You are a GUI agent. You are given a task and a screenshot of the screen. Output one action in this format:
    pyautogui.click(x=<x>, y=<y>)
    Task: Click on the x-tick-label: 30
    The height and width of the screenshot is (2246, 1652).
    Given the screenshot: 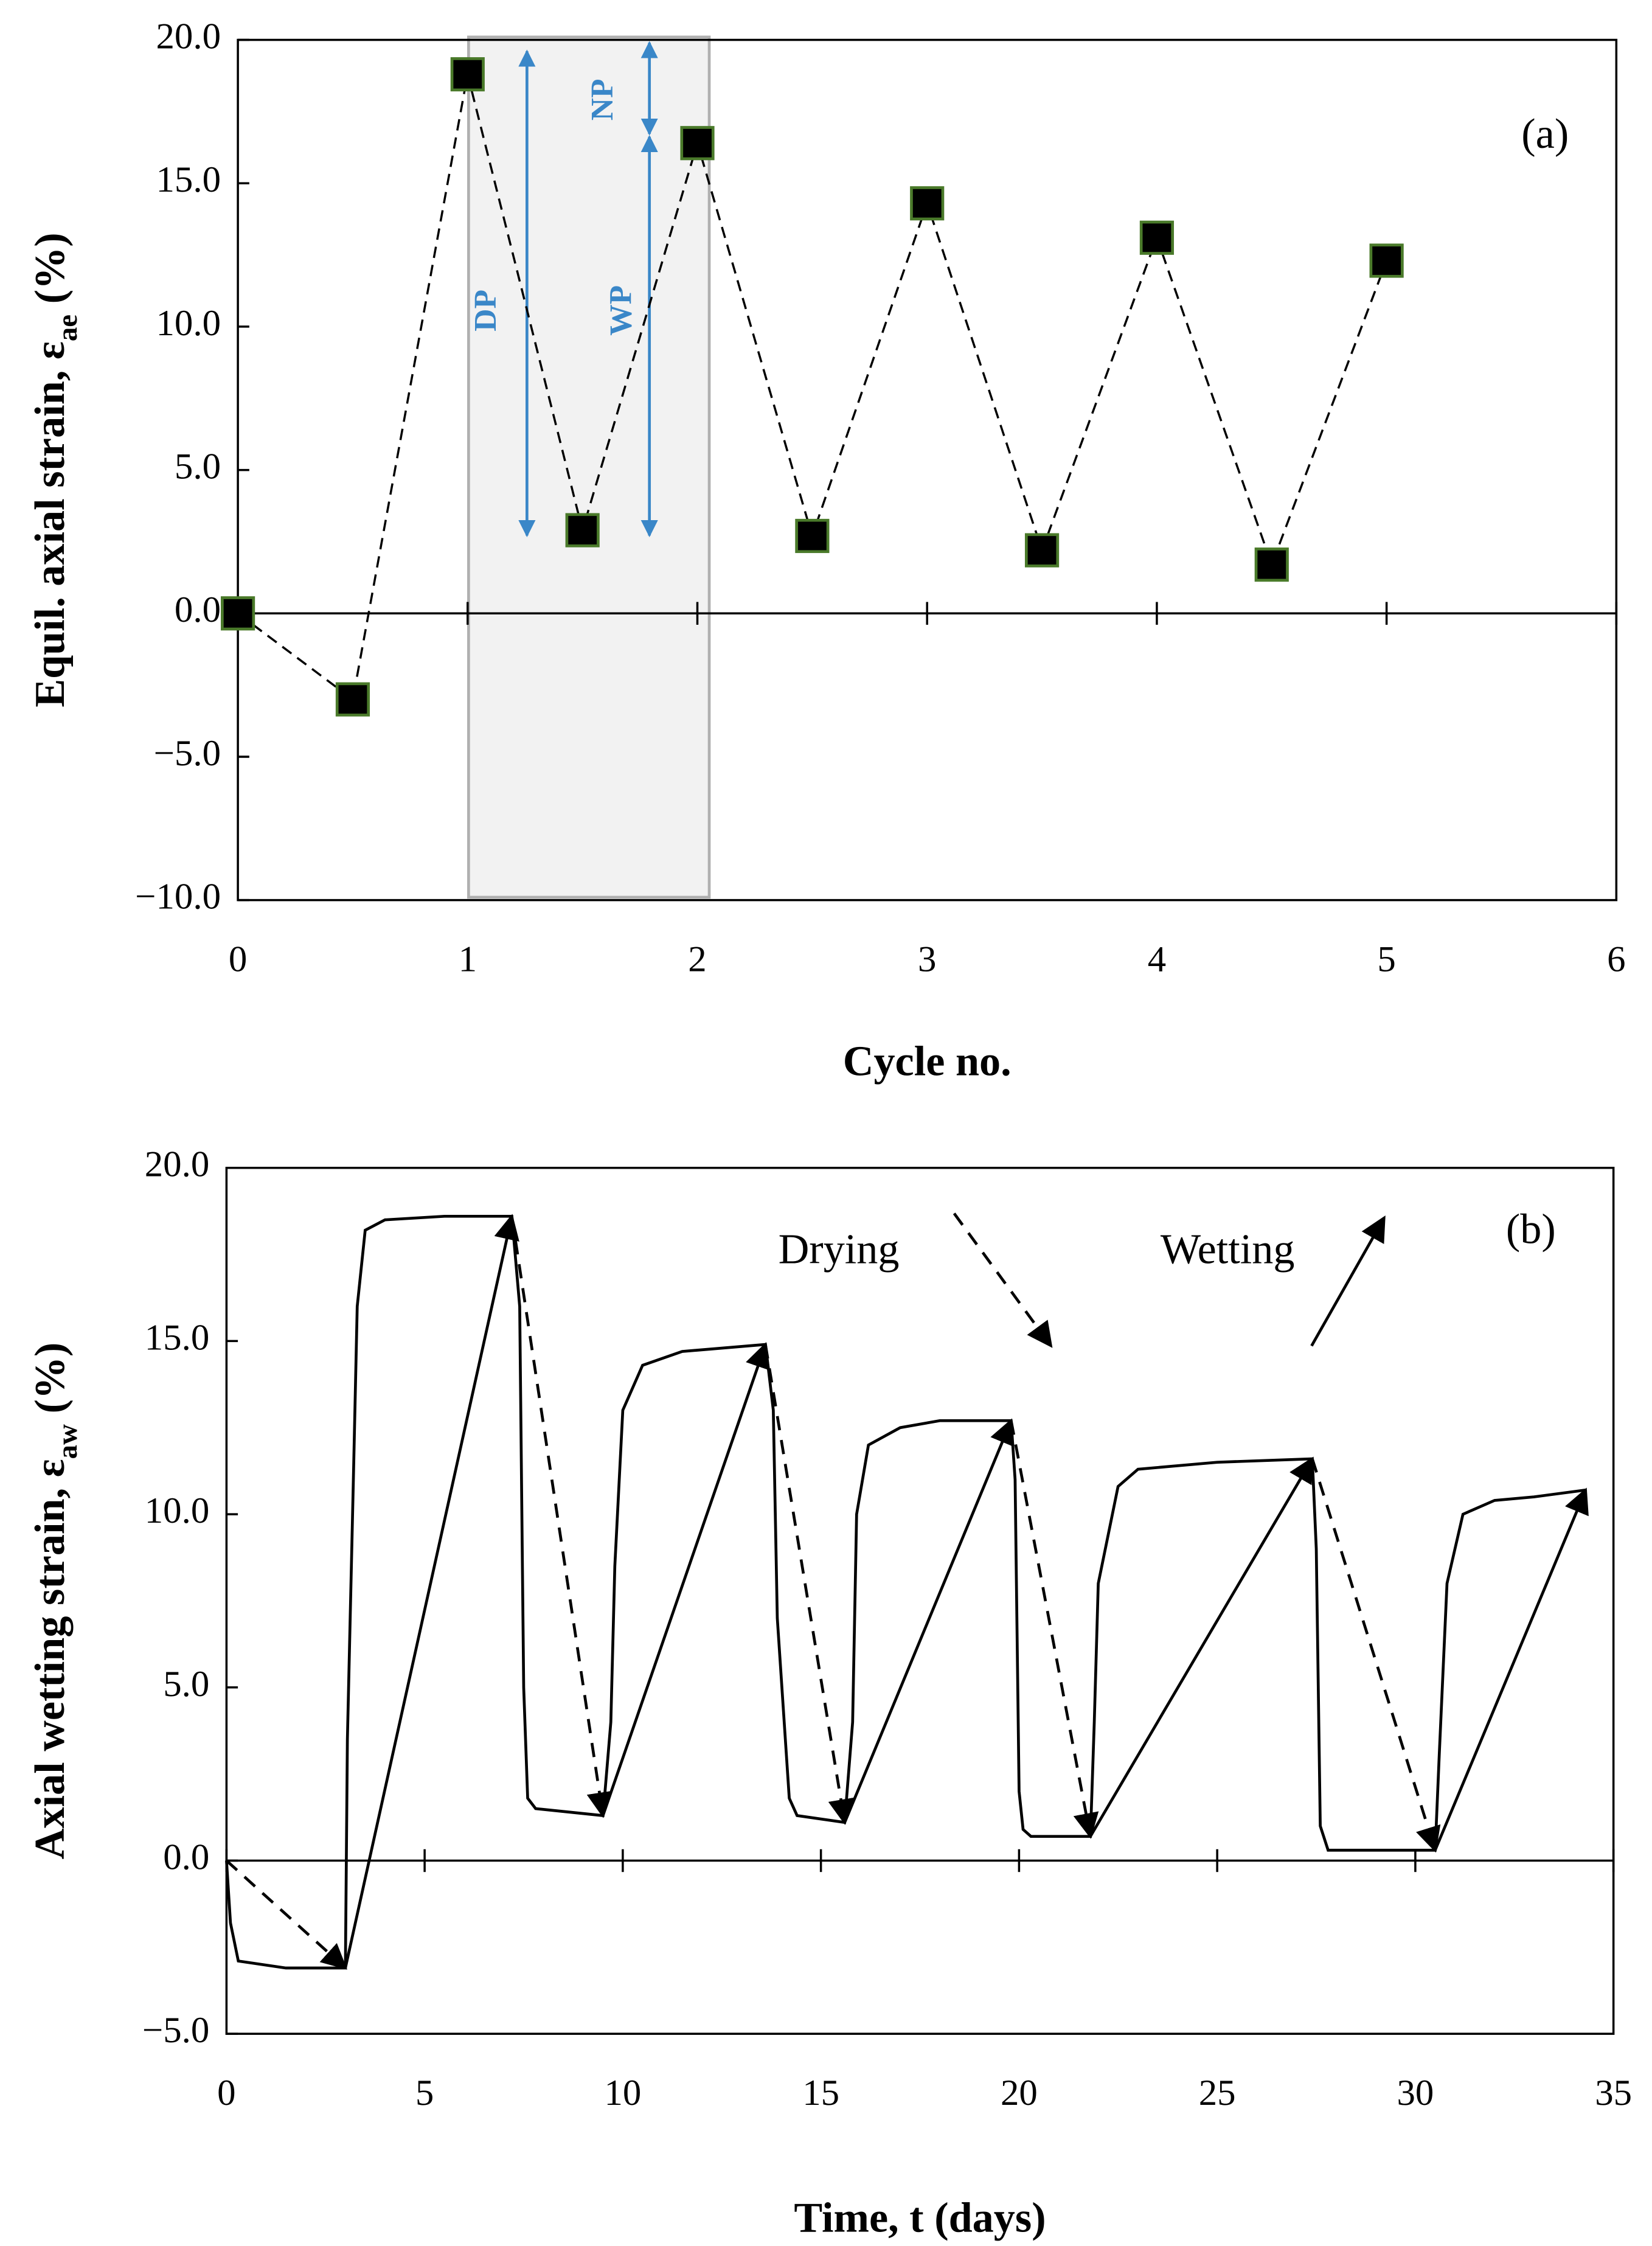 What is the action you would take?
    pyautogui.click(x=1415, y=2093)
    